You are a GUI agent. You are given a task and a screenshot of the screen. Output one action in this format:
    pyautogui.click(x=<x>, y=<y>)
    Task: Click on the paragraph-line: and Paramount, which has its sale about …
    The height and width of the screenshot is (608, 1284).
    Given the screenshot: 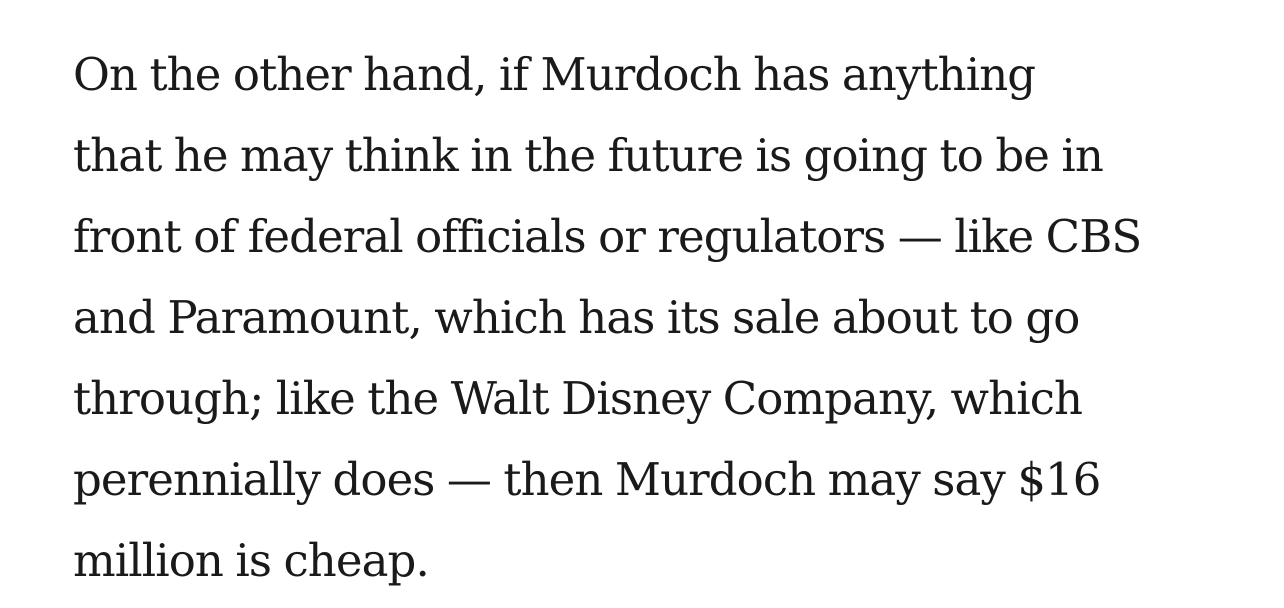 What is the action you would take?
    pyautogui.click(x=576, y=317)
    